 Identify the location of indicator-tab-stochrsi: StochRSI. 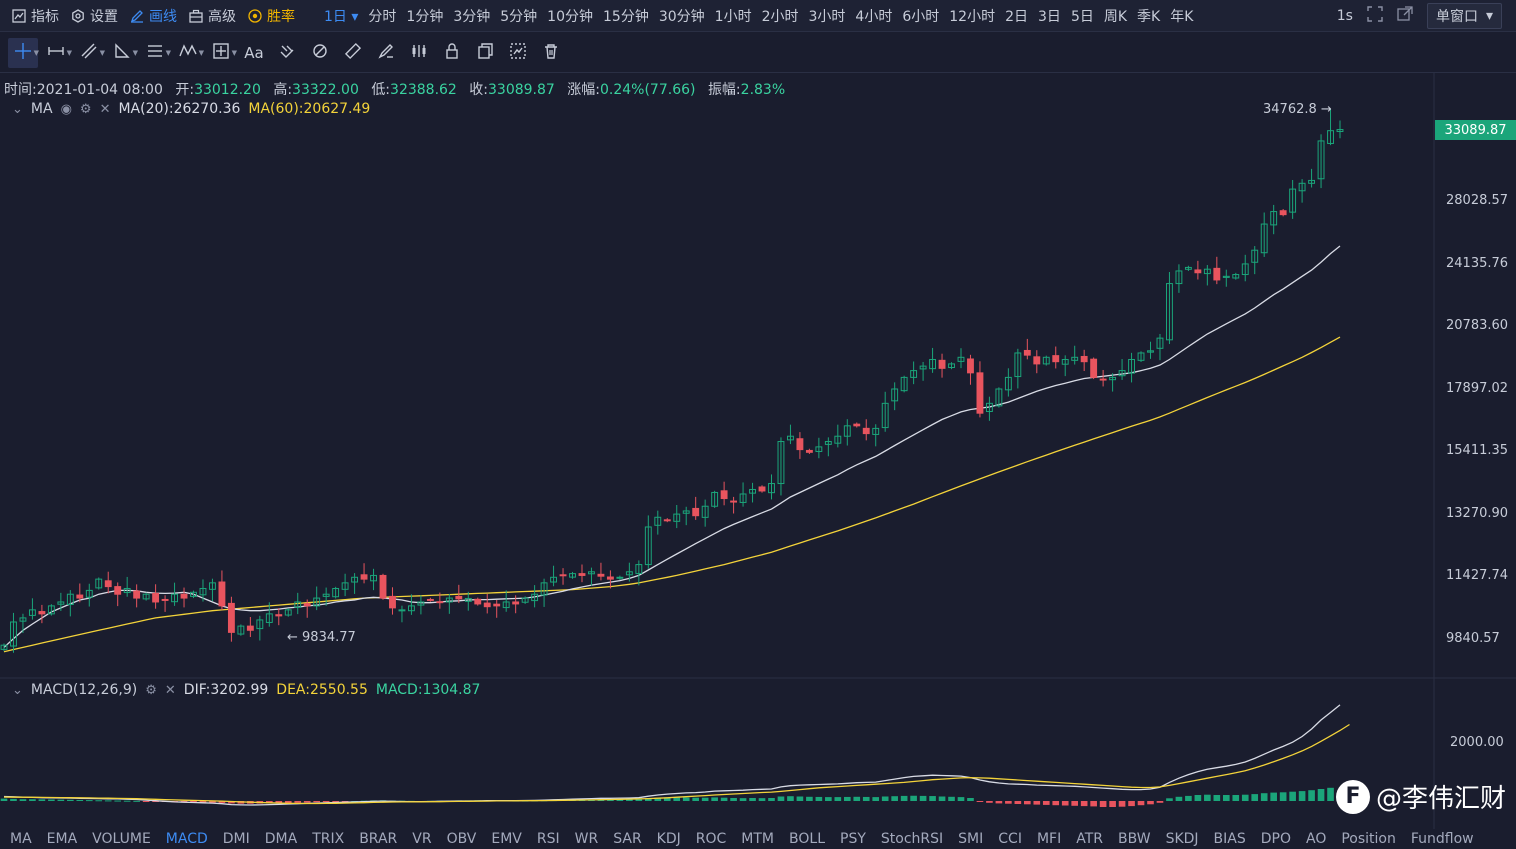
(912, 839).